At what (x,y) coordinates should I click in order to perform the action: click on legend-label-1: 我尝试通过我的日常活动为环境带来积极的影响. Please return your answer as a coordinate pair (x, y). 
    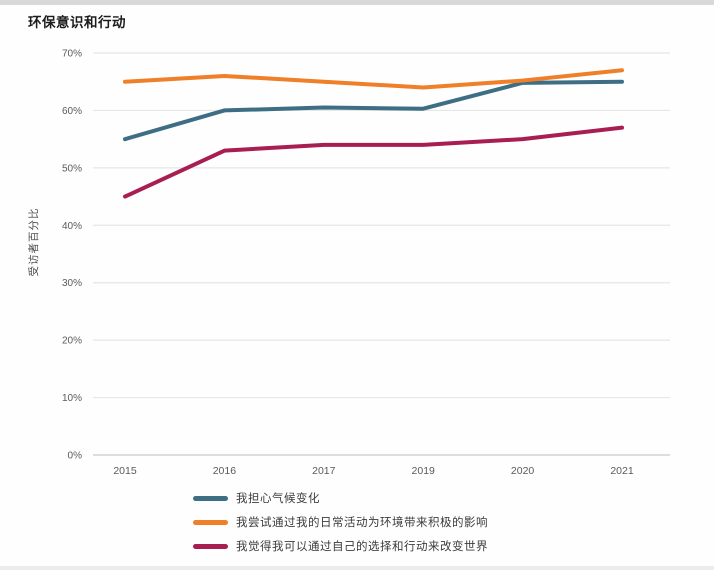
    Looking at the image, I should click on (362, 523).